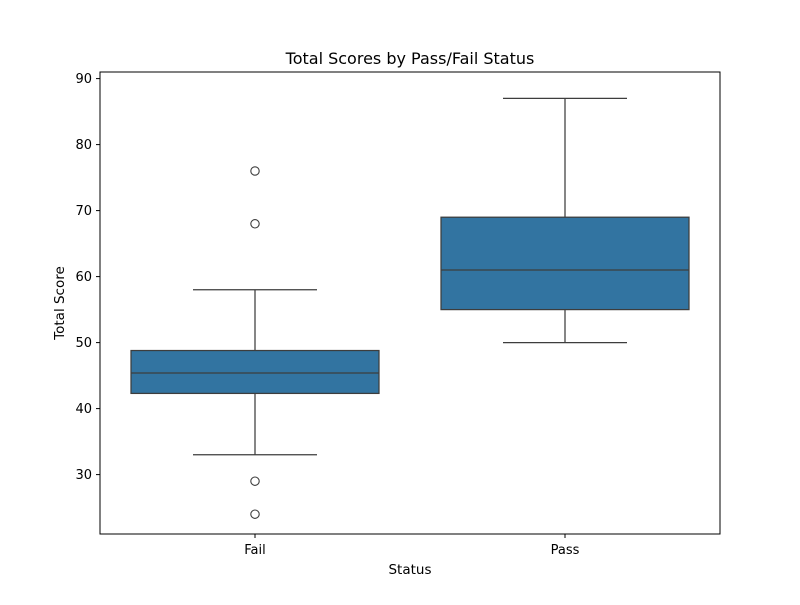 This screenshot has width=800, height=605. Describe the element at coordinates (412, 546) in the screenshot. I see `x-axis: Fail Pass` at that location.